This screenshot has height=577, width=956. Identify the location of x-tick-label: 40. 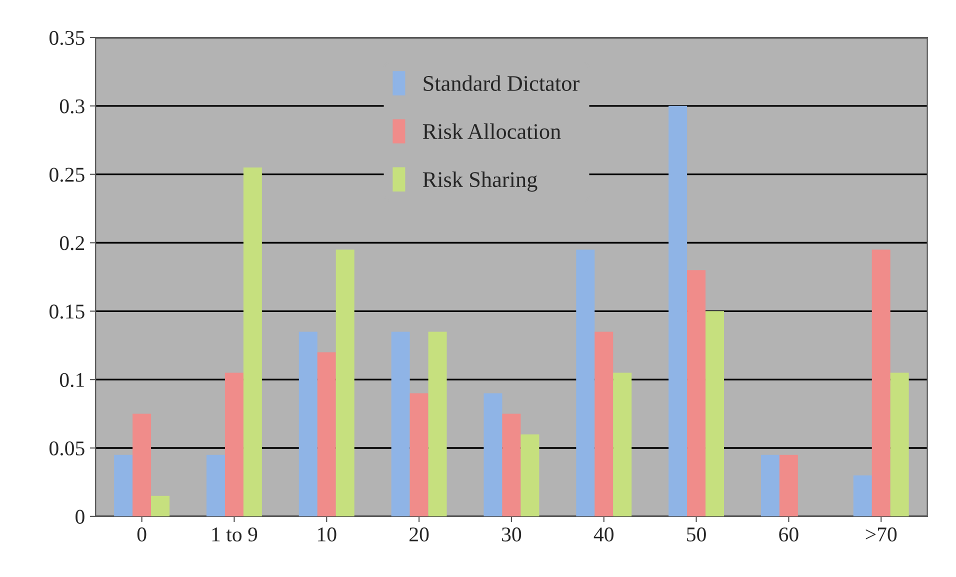
(604, 534).